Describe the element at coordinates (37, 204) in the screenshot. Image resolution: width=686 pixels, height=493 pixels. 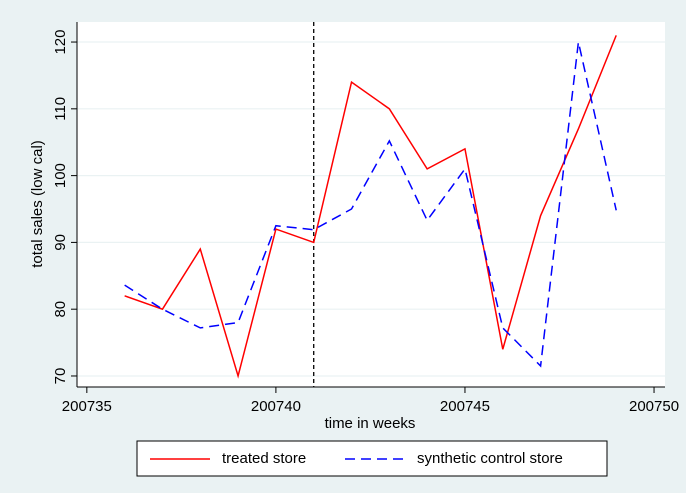
I see `y-axis-title: total sales (low cal)` at that location.